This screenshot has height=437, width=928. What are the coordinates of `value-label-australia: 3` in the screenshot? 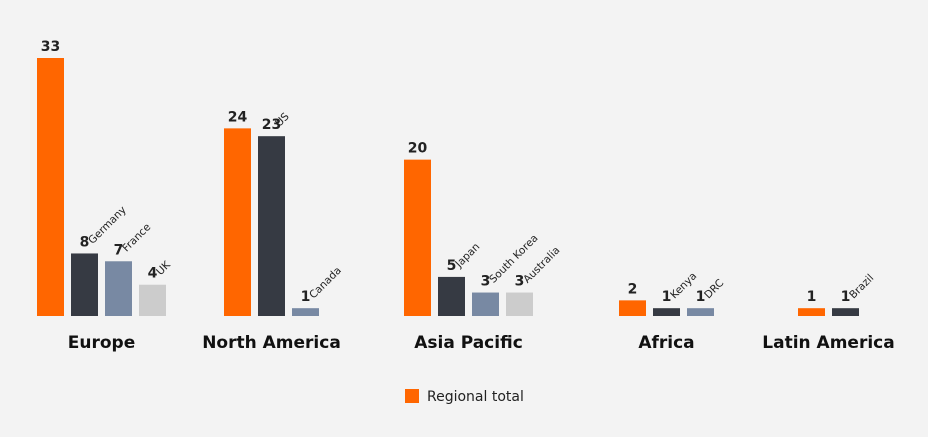 It's located at (520, 282).